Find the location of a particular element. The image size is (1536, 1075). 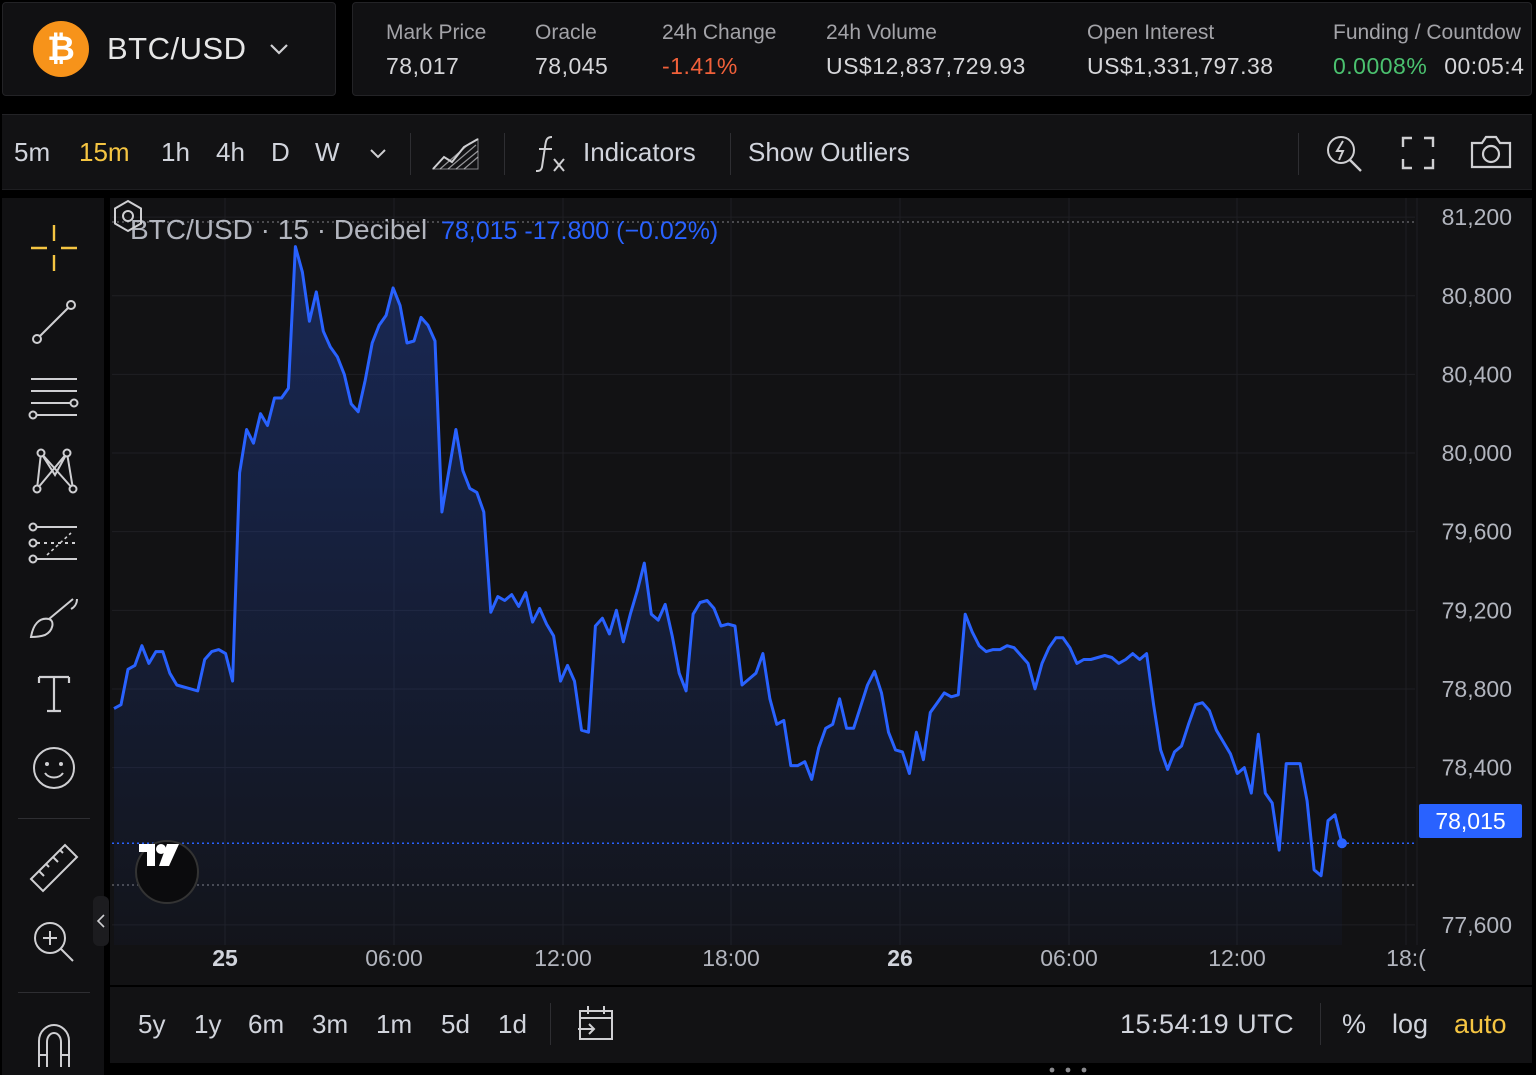

funding-countdown: 00:05:4 is located at coordinates (1484, 66).